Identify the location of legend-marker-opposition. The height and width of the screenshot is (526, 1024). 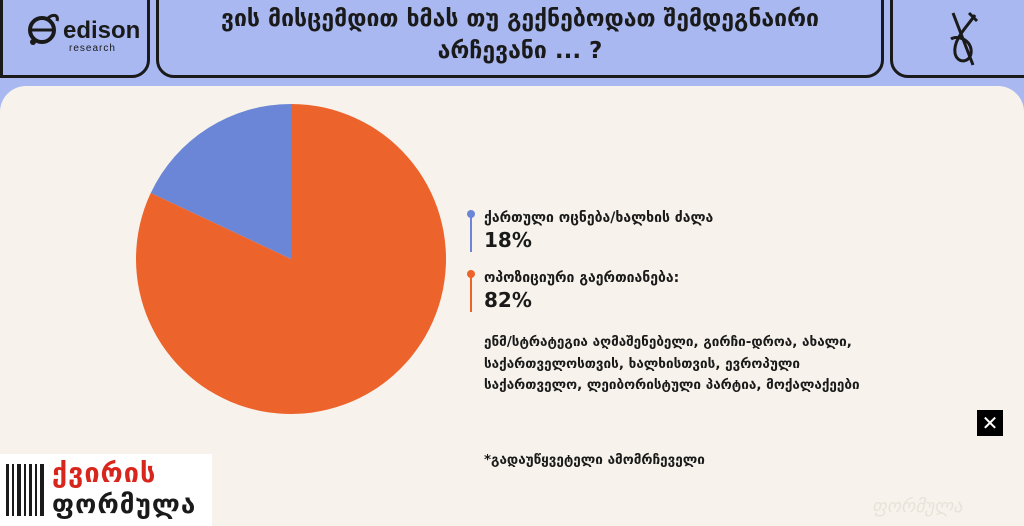
(471, 274).